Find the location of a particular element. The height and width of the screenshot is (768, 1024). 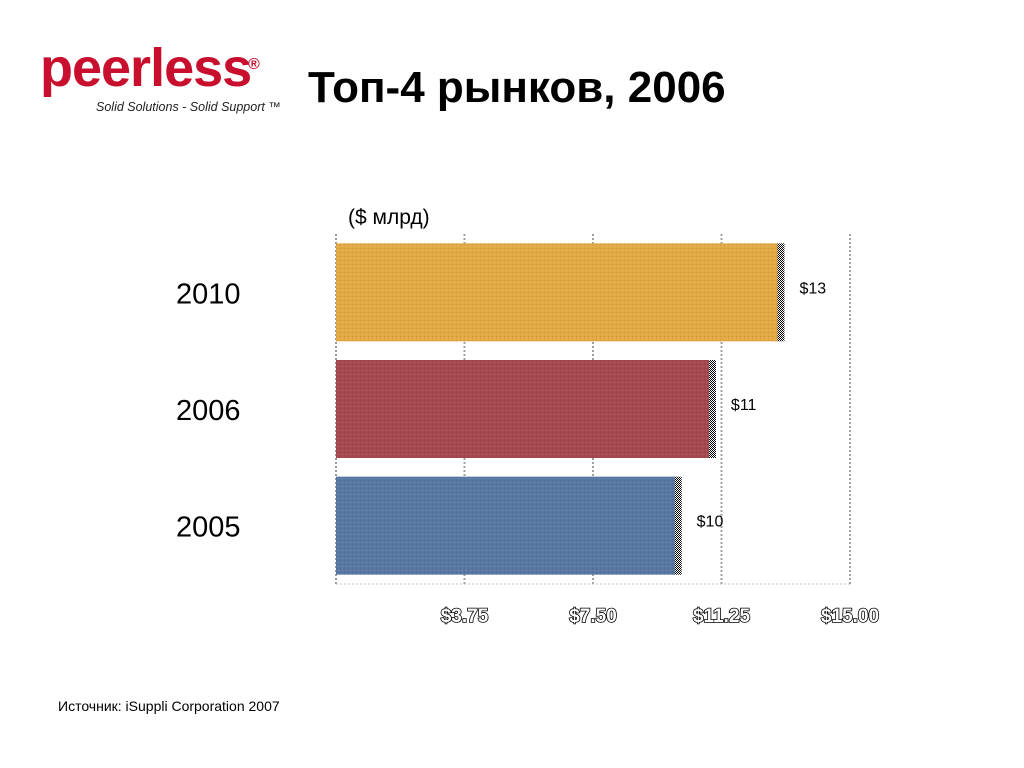

chart-unit-label: ($ млрд) is located at coordinates (389, 217).